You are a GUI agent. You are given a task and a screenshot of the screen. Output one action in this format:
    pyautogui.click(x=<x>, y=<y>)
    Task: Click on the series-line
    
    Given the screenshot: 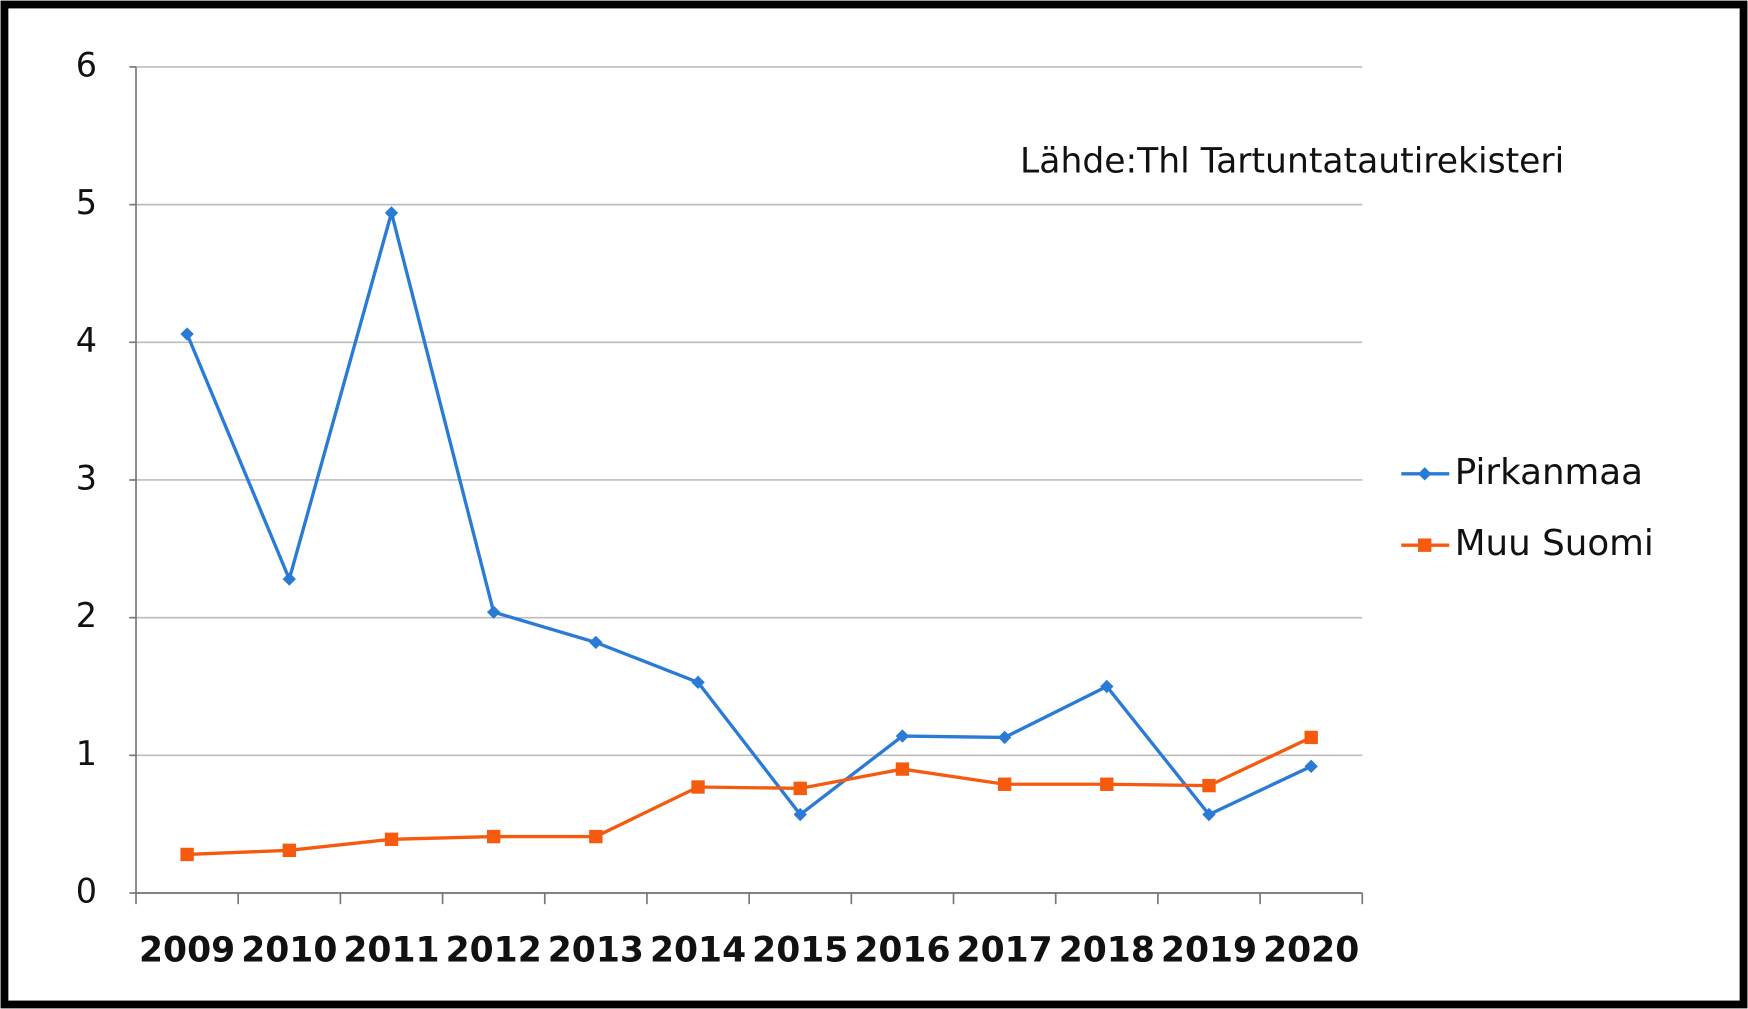 What is the action you would take?
    pyautogui.click(x=749, y=796)
    